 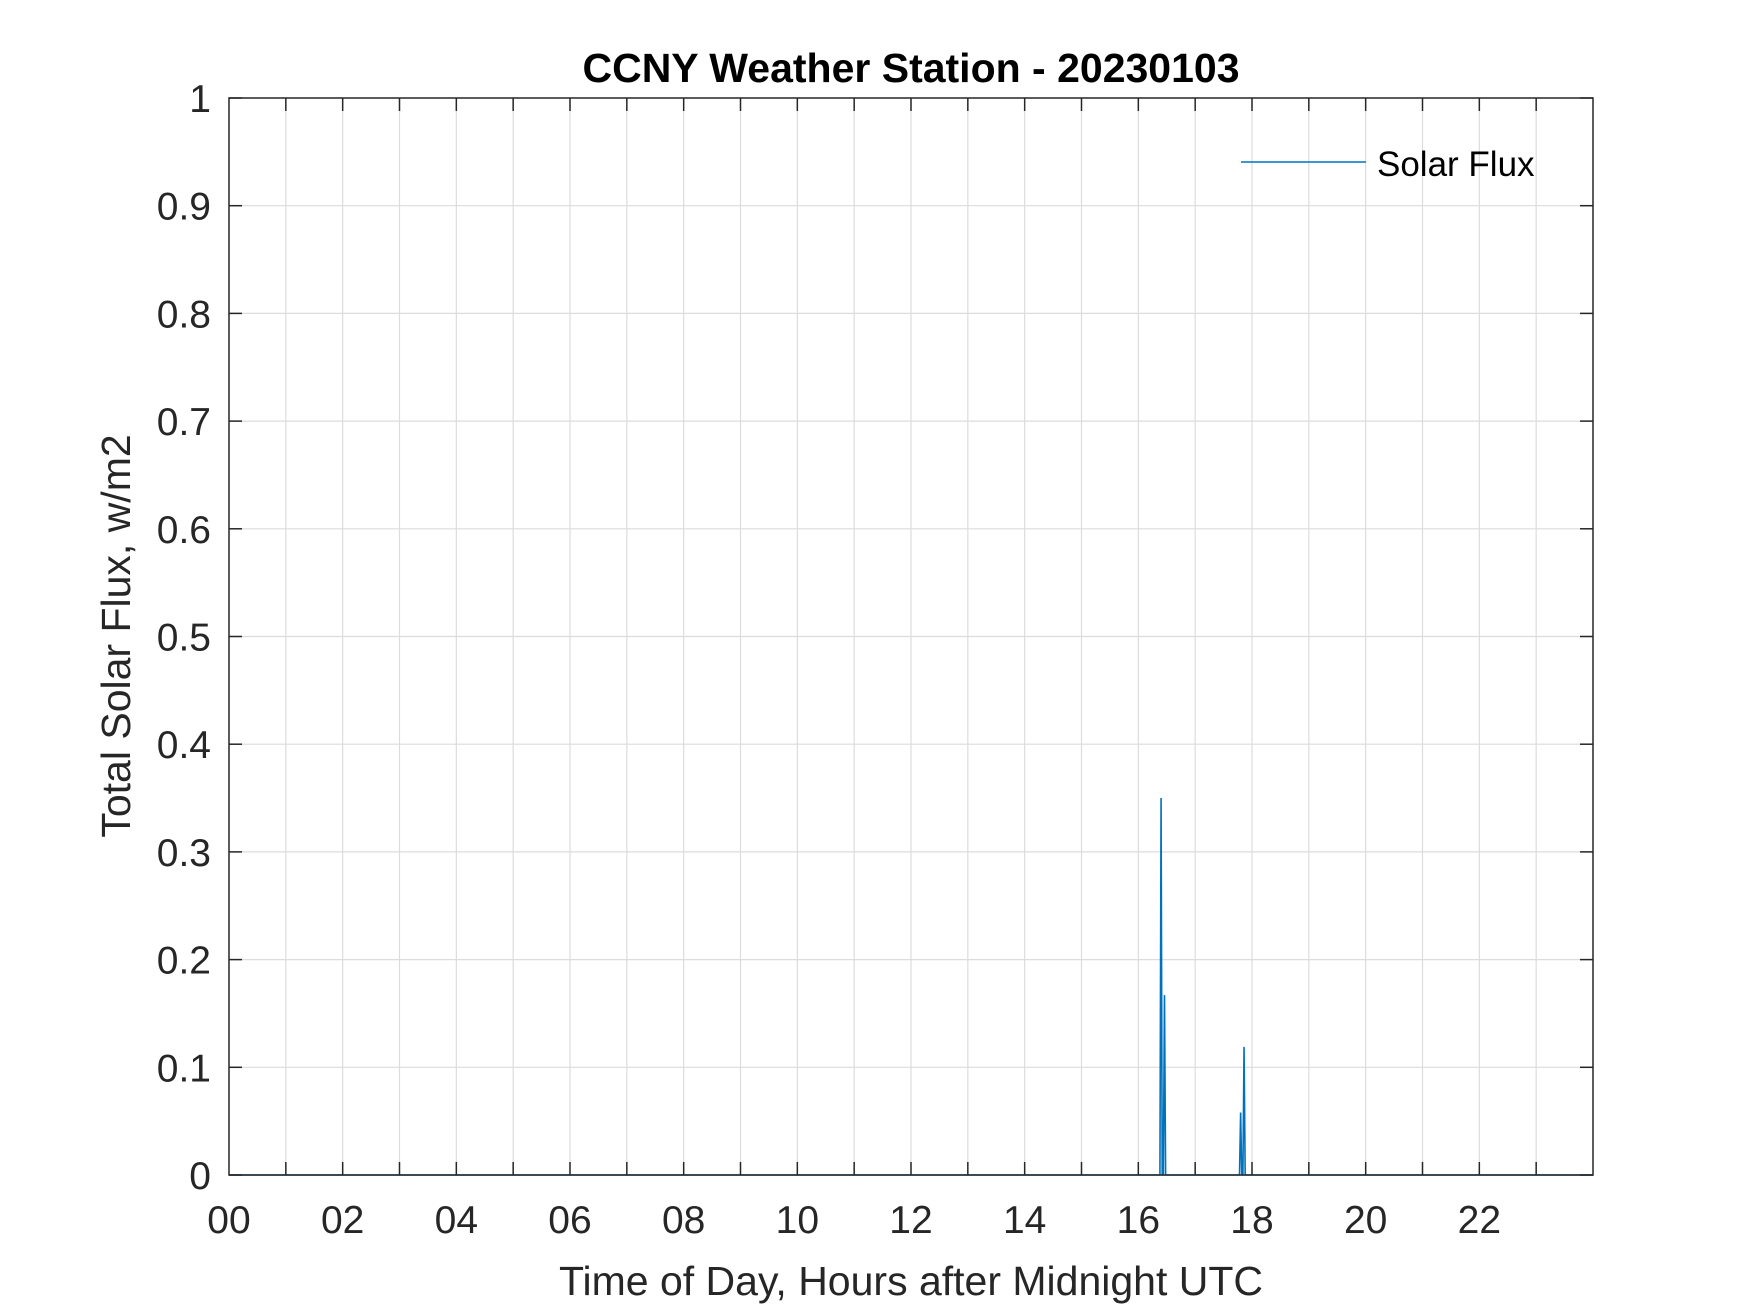 I want to click on x-axis-title: Time of Day, Hours after Midnight UTC, so click(x=911, y=1281).